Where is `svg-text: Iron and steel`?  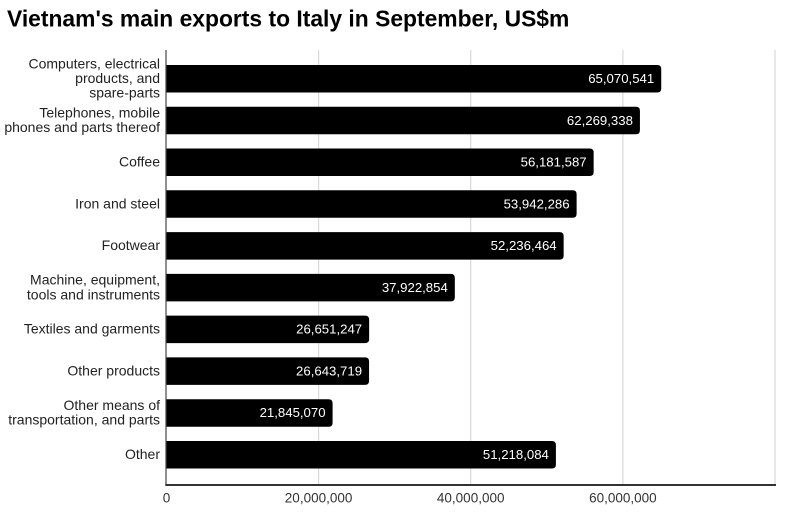 svg-text: Iron and steel is located at coordinates (117, 203).